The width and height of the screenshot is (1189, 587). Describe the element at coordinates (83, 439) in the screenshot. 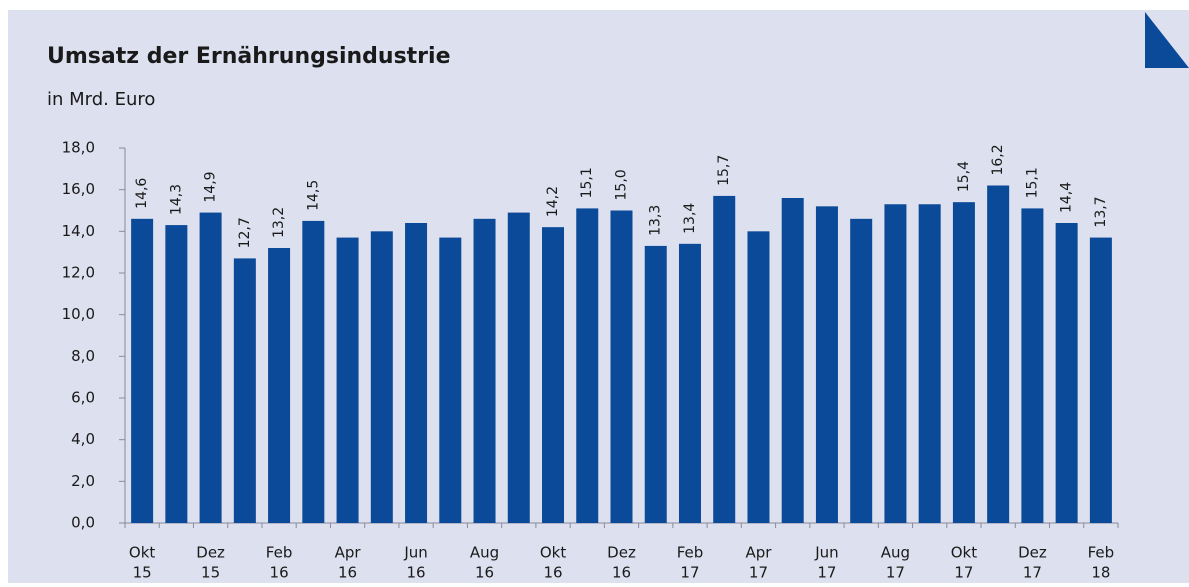

I see `y-tick-label: 4,0` at that location.